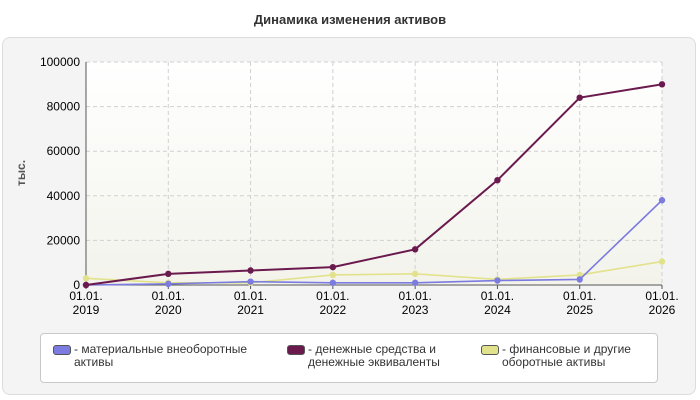  What do you see at coordinates (160, 355) in the screenshot?
I see `legend-label: - материальные внеоборотные активы` at bounding box center [160, 355].